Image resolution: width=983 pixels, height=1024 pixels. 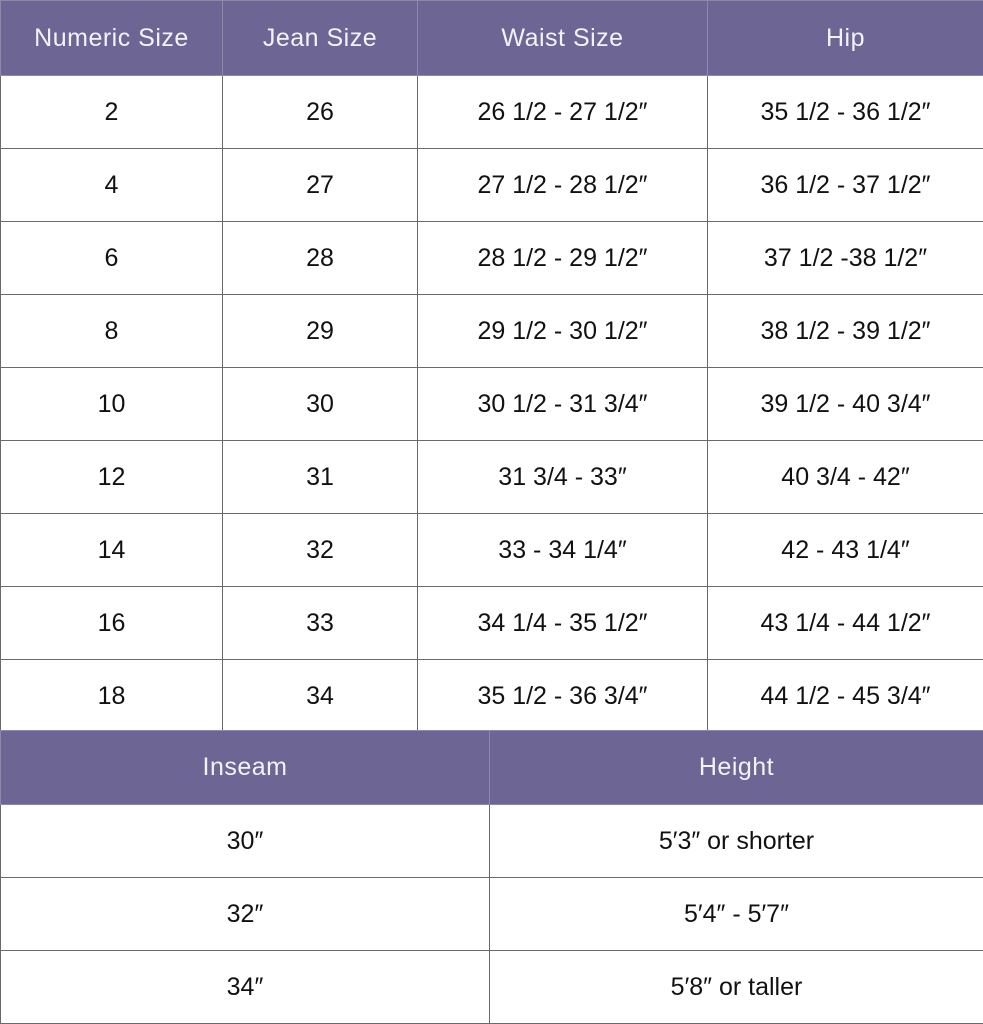 What do you see at coordinates (845, 623) in the screenshot?
I see `table-cell: 43 1/4 - 44 1/2″` at bounding box center [845, 623].